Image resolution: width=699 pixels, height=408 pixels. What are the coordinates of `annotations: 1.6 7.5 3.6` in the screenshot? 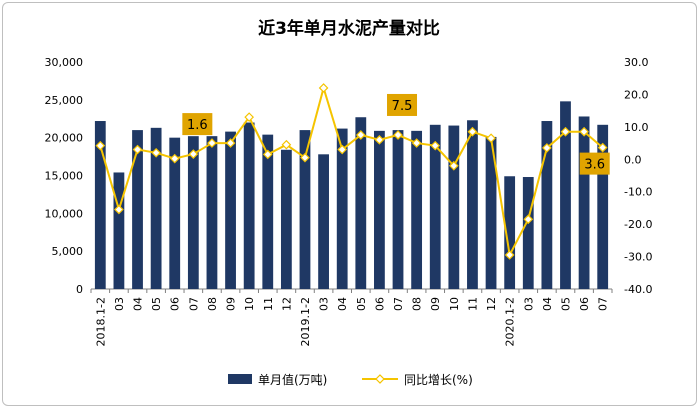 It's located at (396, 134).